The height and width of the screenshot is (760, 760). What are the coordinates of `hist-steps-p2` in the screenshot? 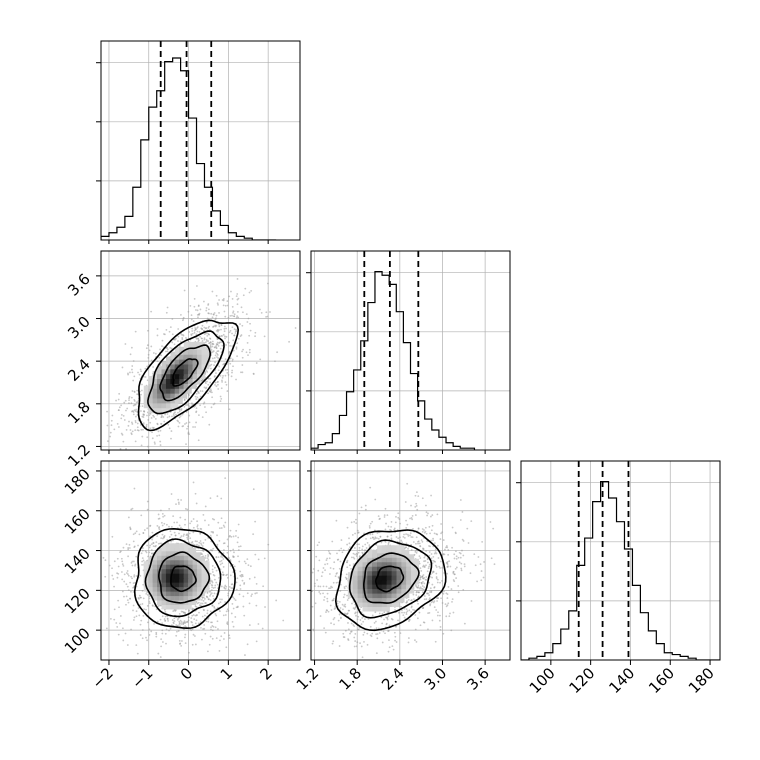 It's located at (620, 570).